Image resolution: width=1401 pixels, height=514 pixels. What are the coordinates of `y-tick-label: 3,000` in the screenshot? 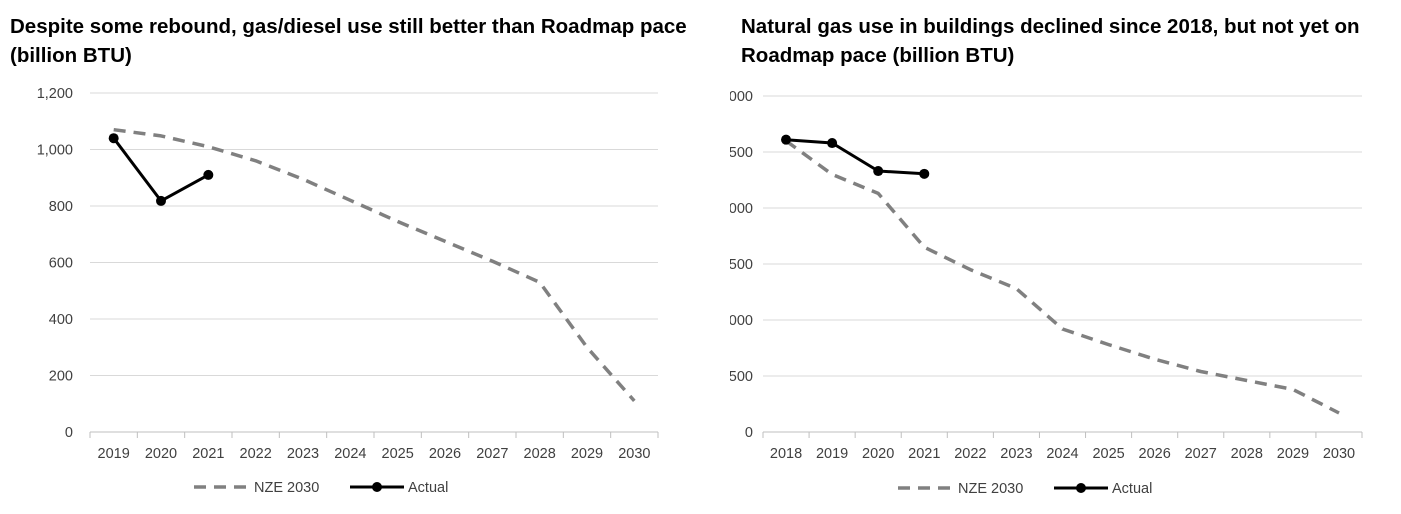 It's located at (741, 97).